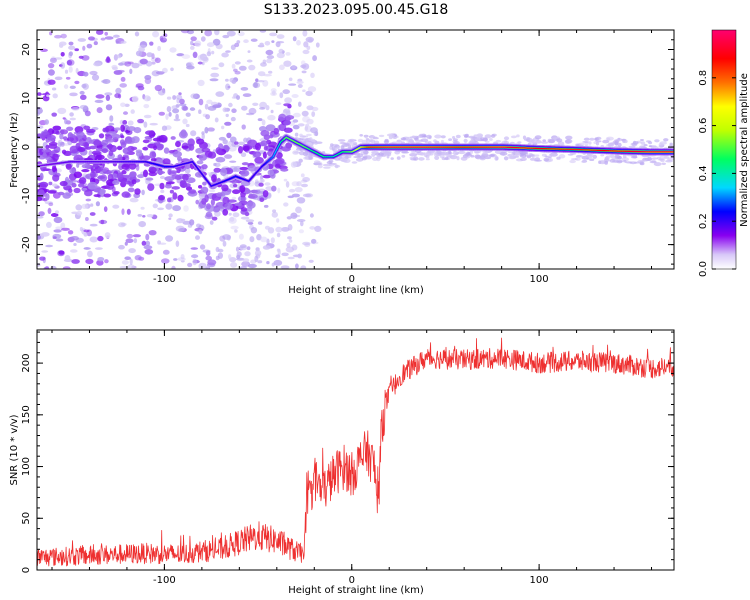 This screenshot has height=600, width=750. Describe the element at coordinates (14, 449) in the screenshot. I see `snr-y-axis-label: SNR (10 * v/v)` at that location.